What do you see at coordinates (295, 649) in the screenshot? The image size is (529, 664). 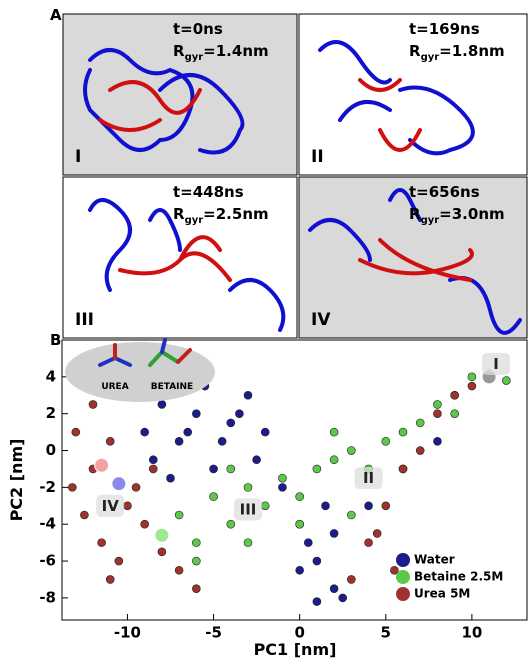 I see `x-axis-label: PC1 [nm]` at bounding box center [295, 649].